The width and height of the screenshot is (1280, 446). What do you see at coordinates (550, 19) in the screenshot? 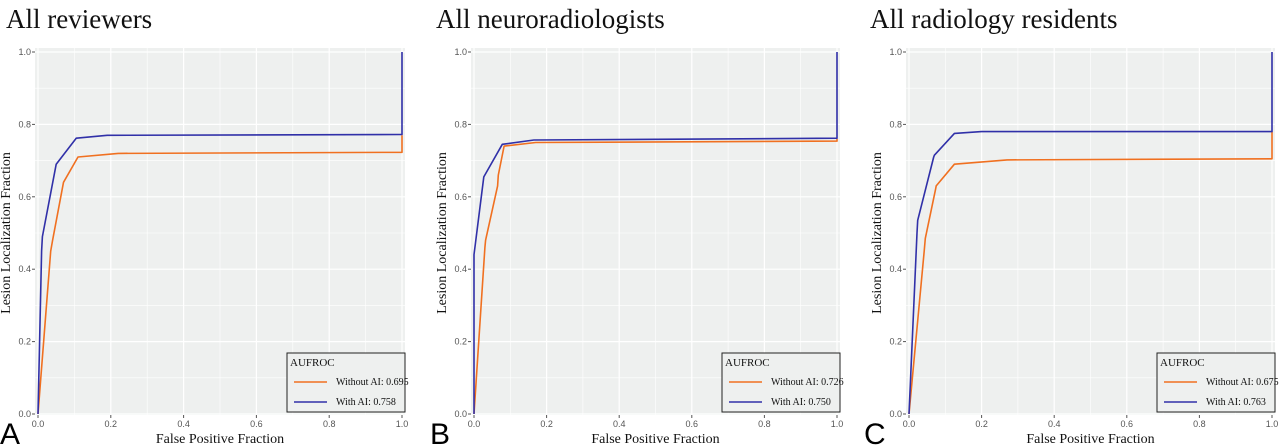
I see `panel-title: All neuroradiologists` at bounding box center [550, 19].